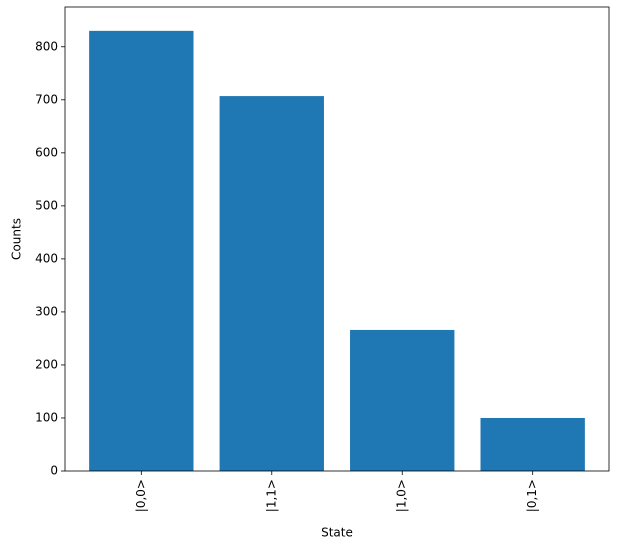 Image resolution: width=618 pixels, height=549 pixels. What do you see at coordinates (46, 205) in the screenshot?
I see `y-tick-label: 500` at bounding box center [46, 205].